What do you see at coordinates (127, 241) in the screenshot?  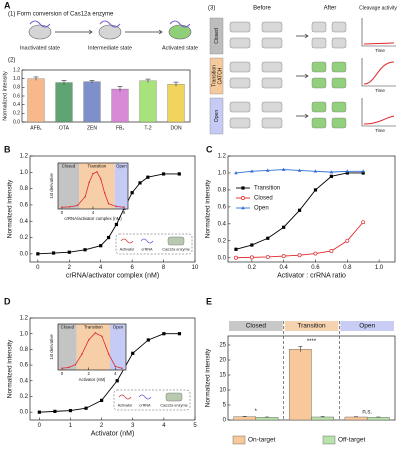 I see `activator-icon` at bounding box center [127, 241].